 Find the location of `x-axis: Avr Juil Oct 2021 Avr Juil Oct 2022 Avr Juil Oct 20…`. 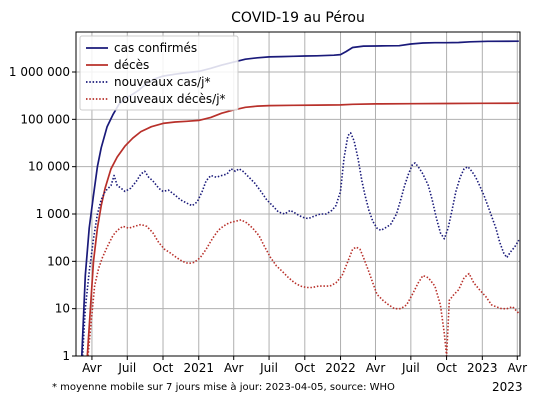

x-axis: Avr Juil Oct 2021 Avr Juil Oct 2022 Avr Juil Oct 20… is located at coordinates (304, 365).